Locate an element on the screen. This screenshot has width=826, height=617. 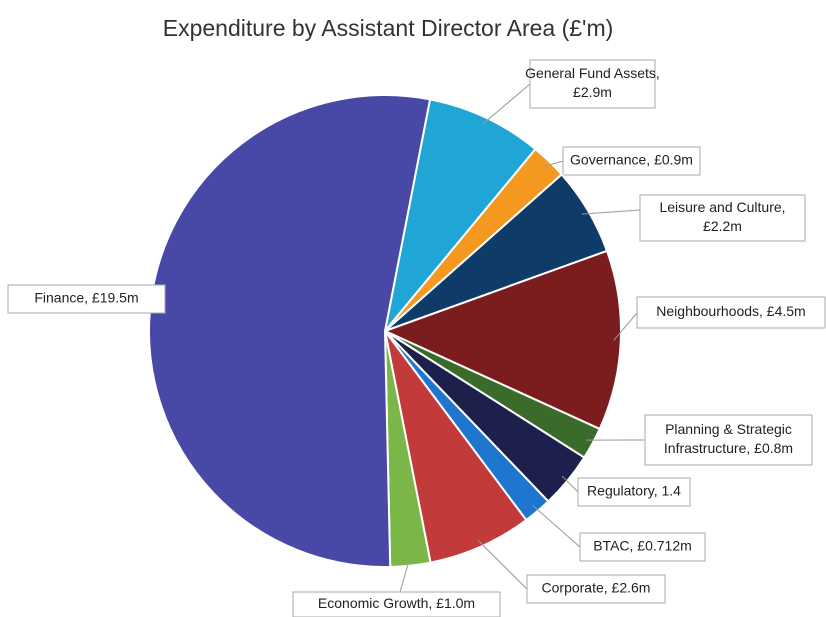
data-label: Neighbourhoods, £4.5m is located at coordinates (730, 311).